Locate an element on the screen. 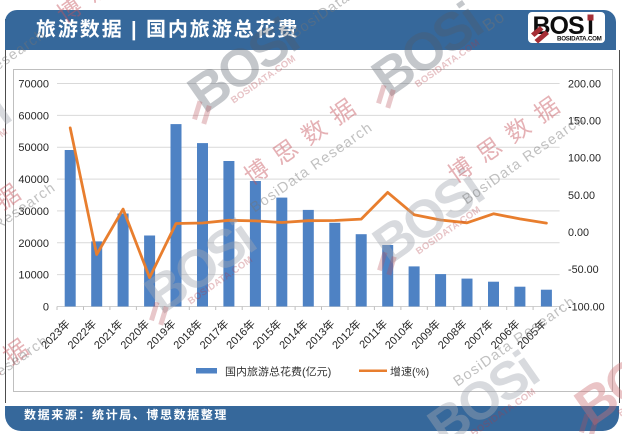 The width and height of the screenshot is (622, 434). svg-text: BOSIDATA.COM is located at coordinates (579, 38).